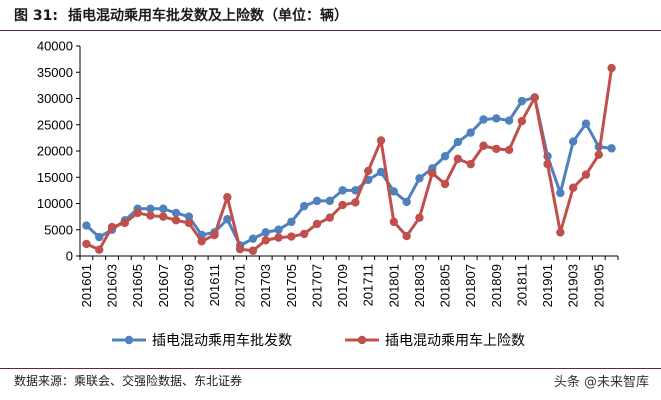 The height and width of the screenshot is (400, 661). Describe the element at coordinates (55, 72) in the screenshot. I see `y-tick-label: 35000` at that location.